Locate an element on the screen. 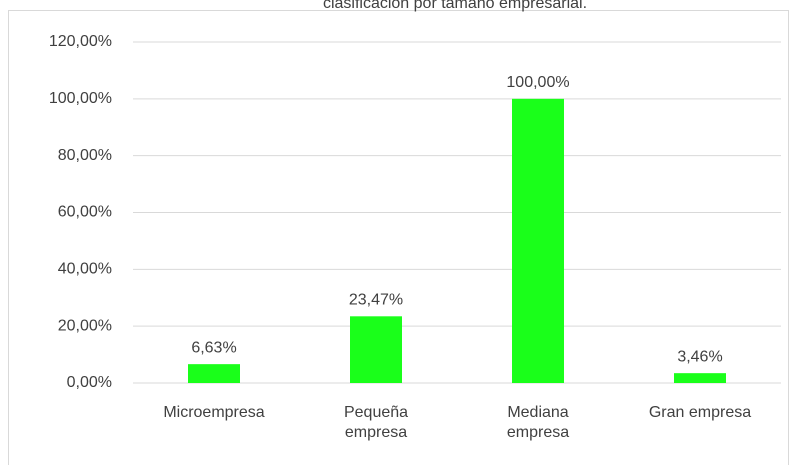 This screenshot has height=465, width=797. x-tick-label: Gran empresa is located at coordinates (700, 412).